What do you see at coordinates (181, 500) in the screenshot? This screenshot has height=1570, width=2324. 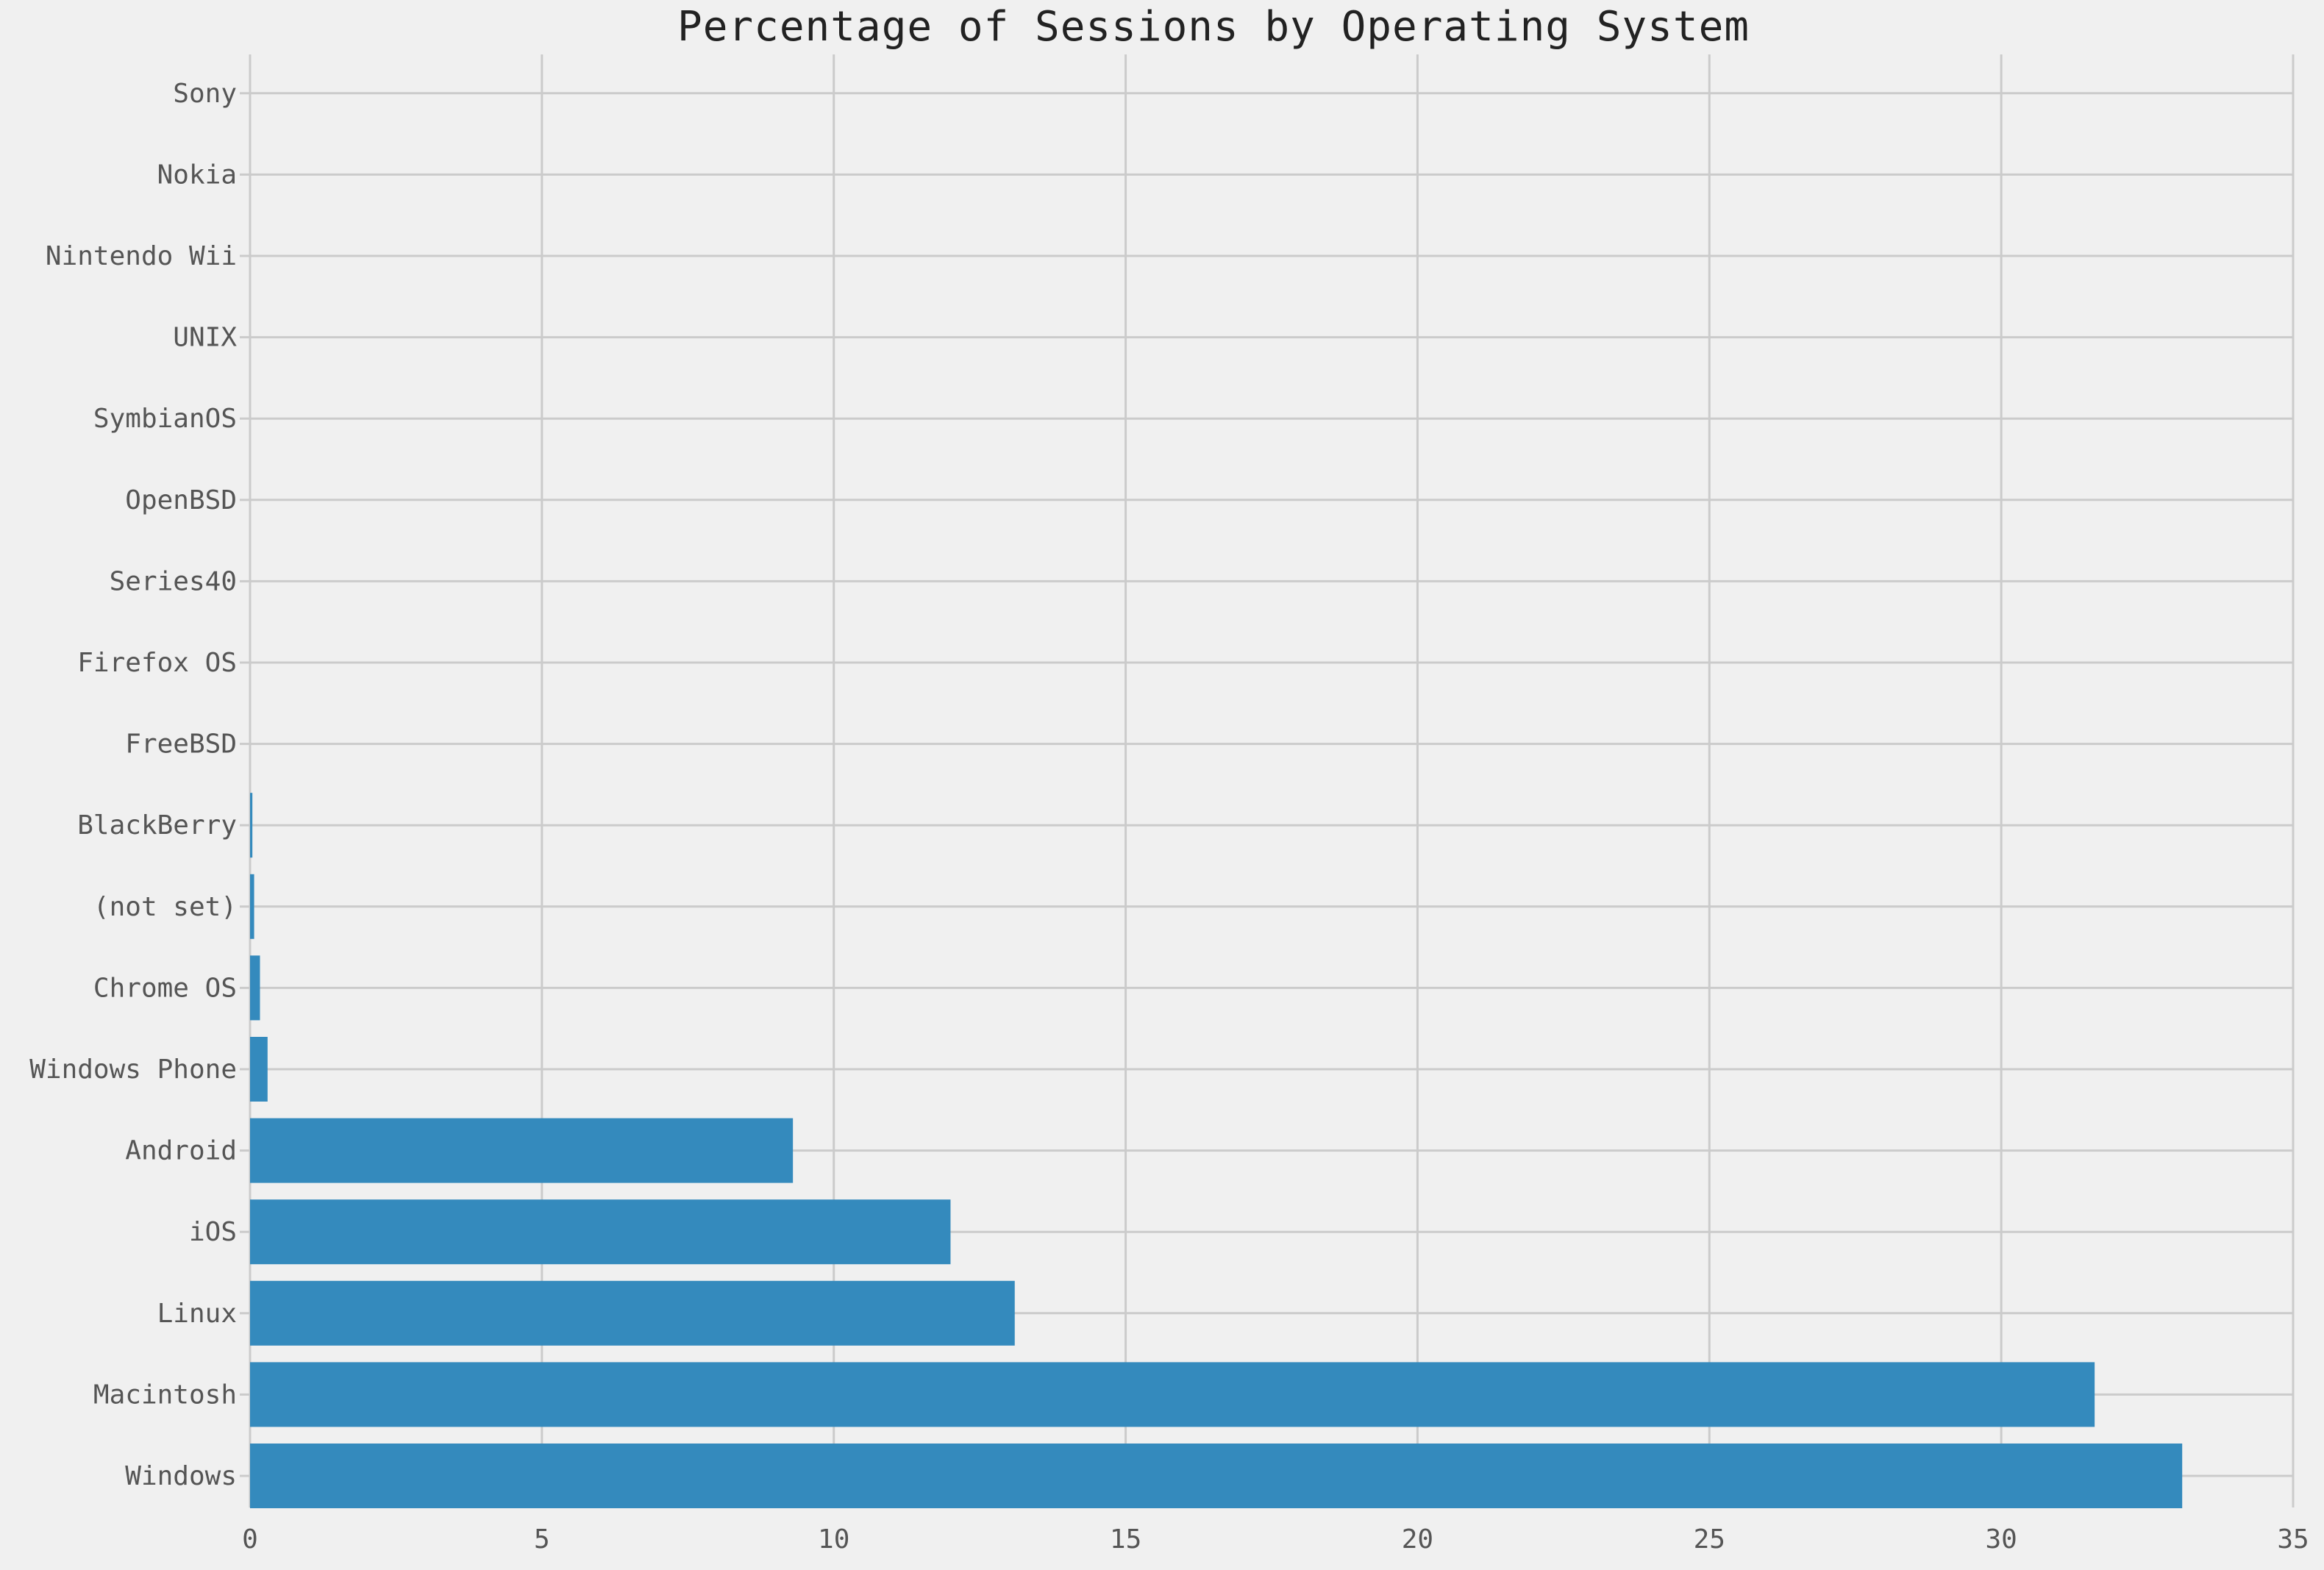 I see `y-tick-label: OpenBSD` at bounding box center [181, 500].